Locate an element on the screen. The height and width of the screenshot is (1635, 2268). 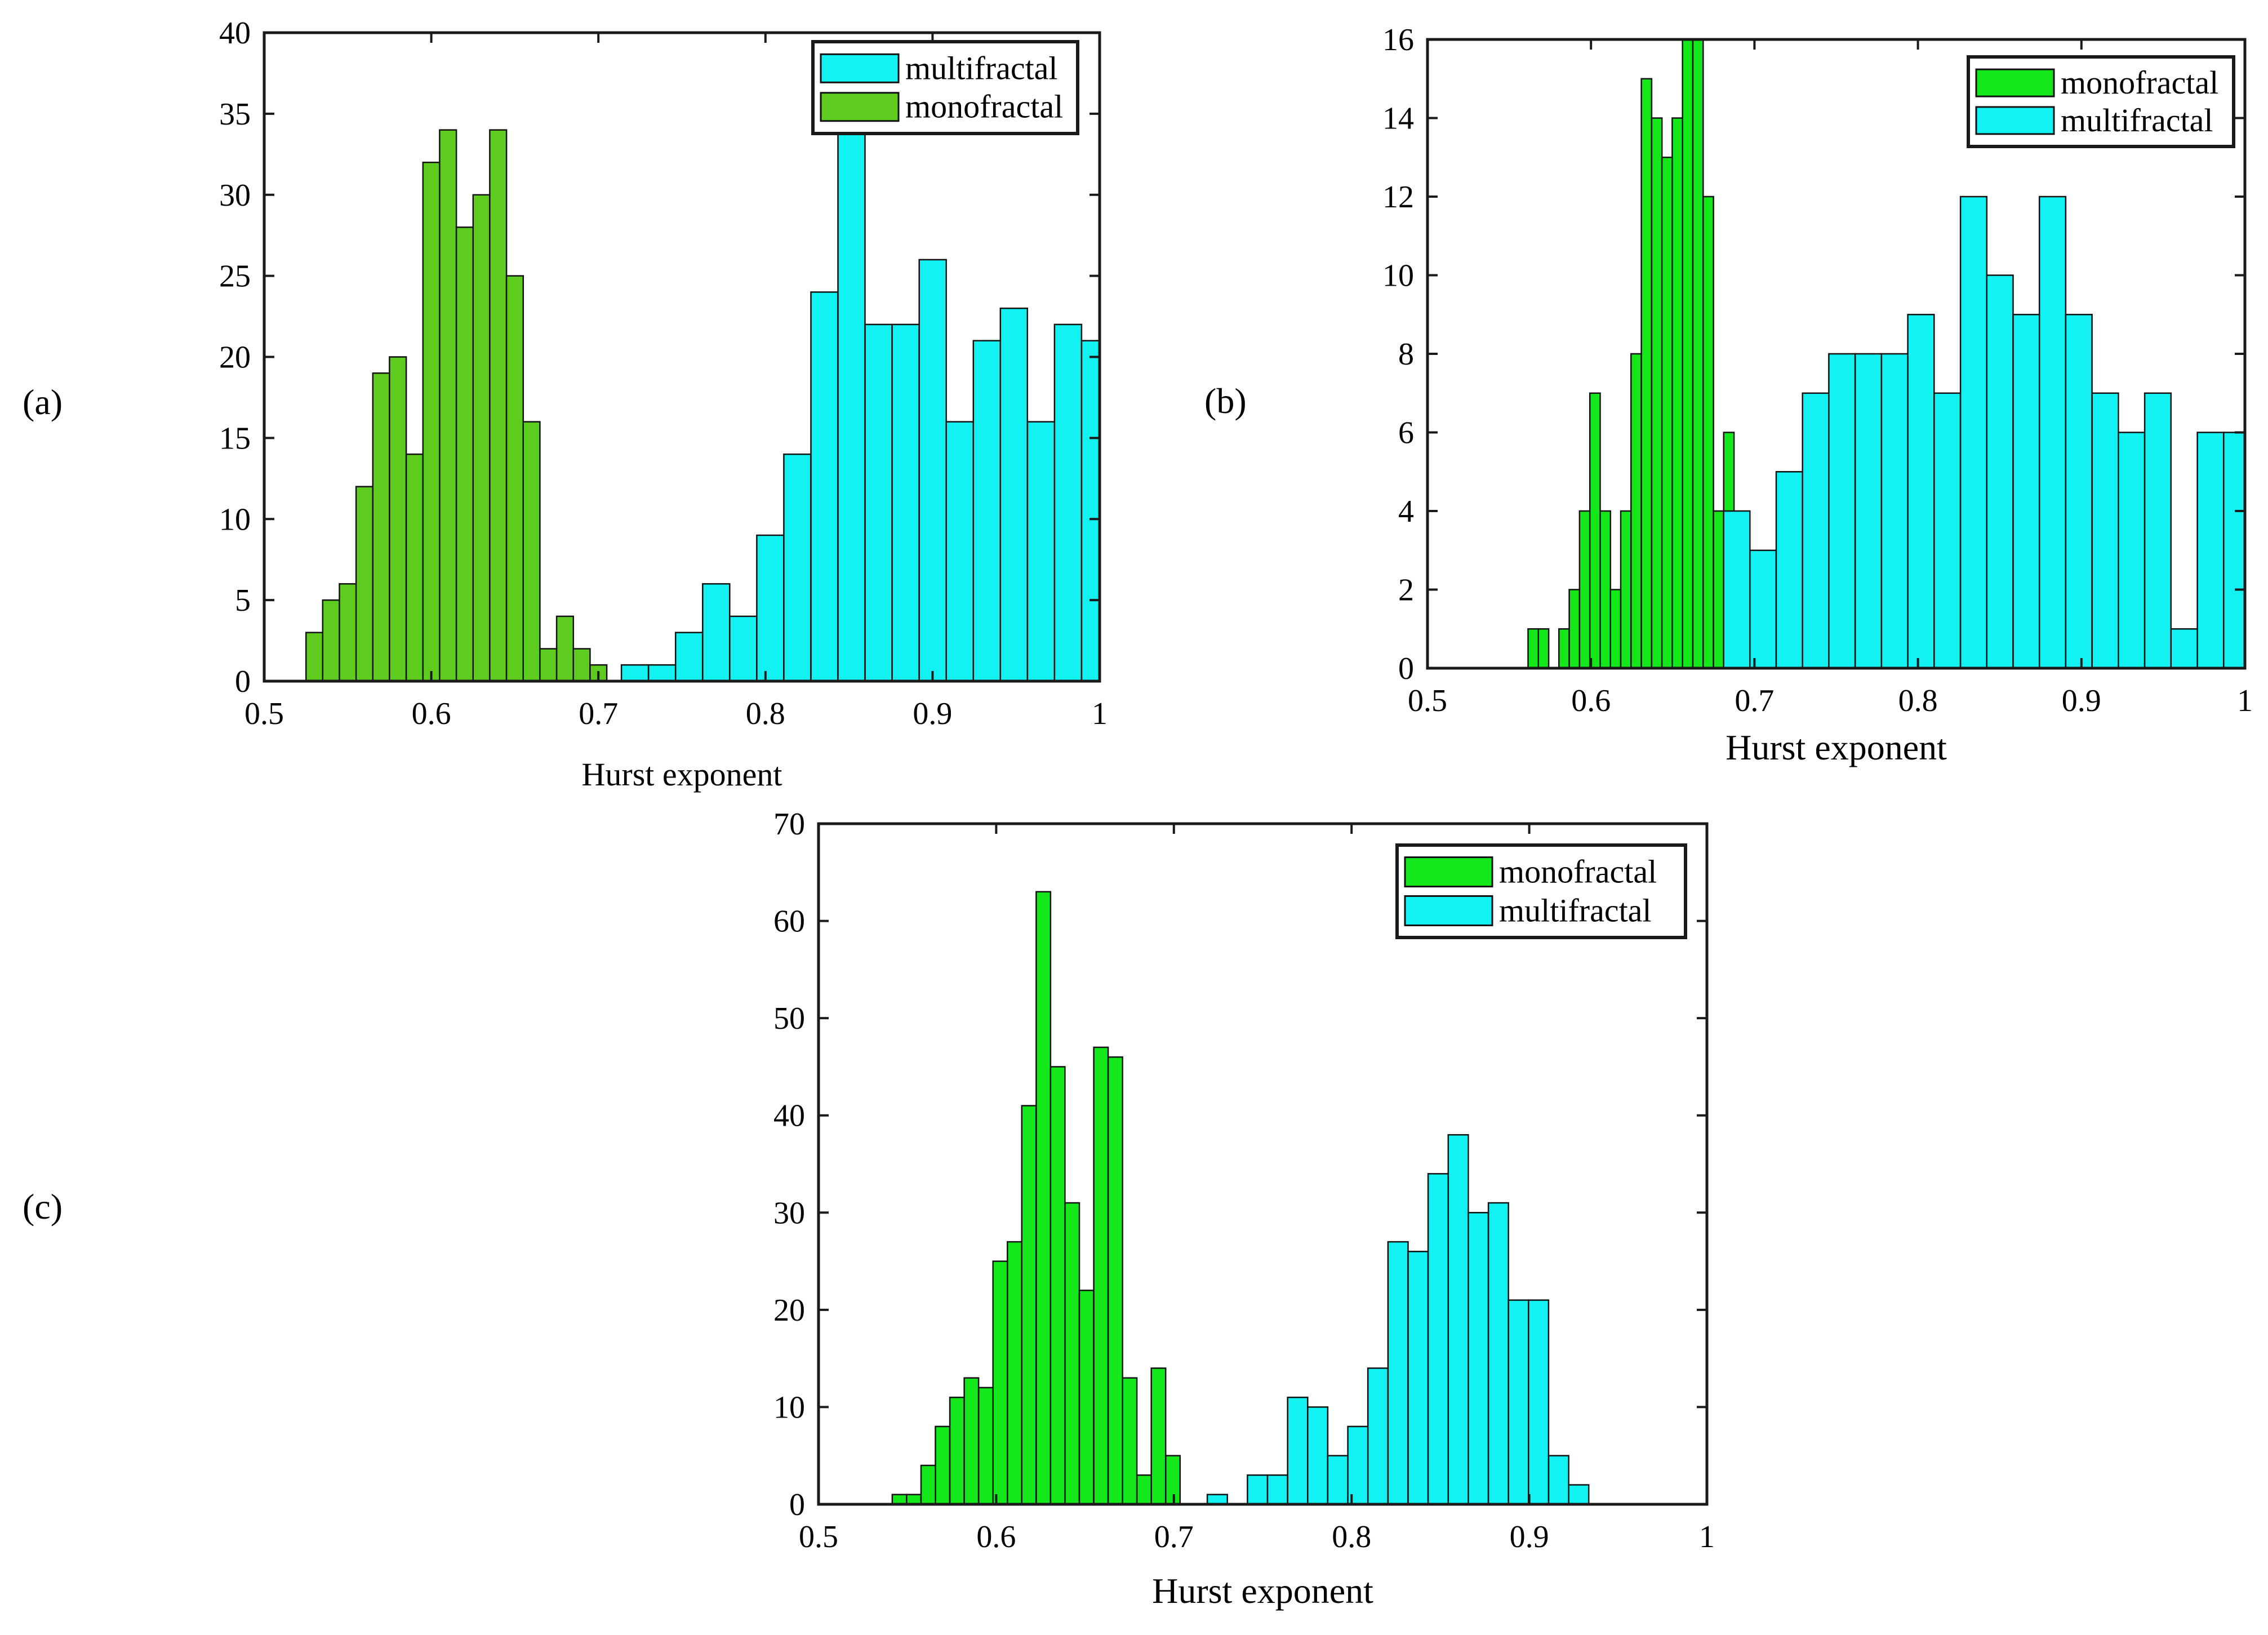
panel-c-label: (c) is located at coordinates (43, 1207).